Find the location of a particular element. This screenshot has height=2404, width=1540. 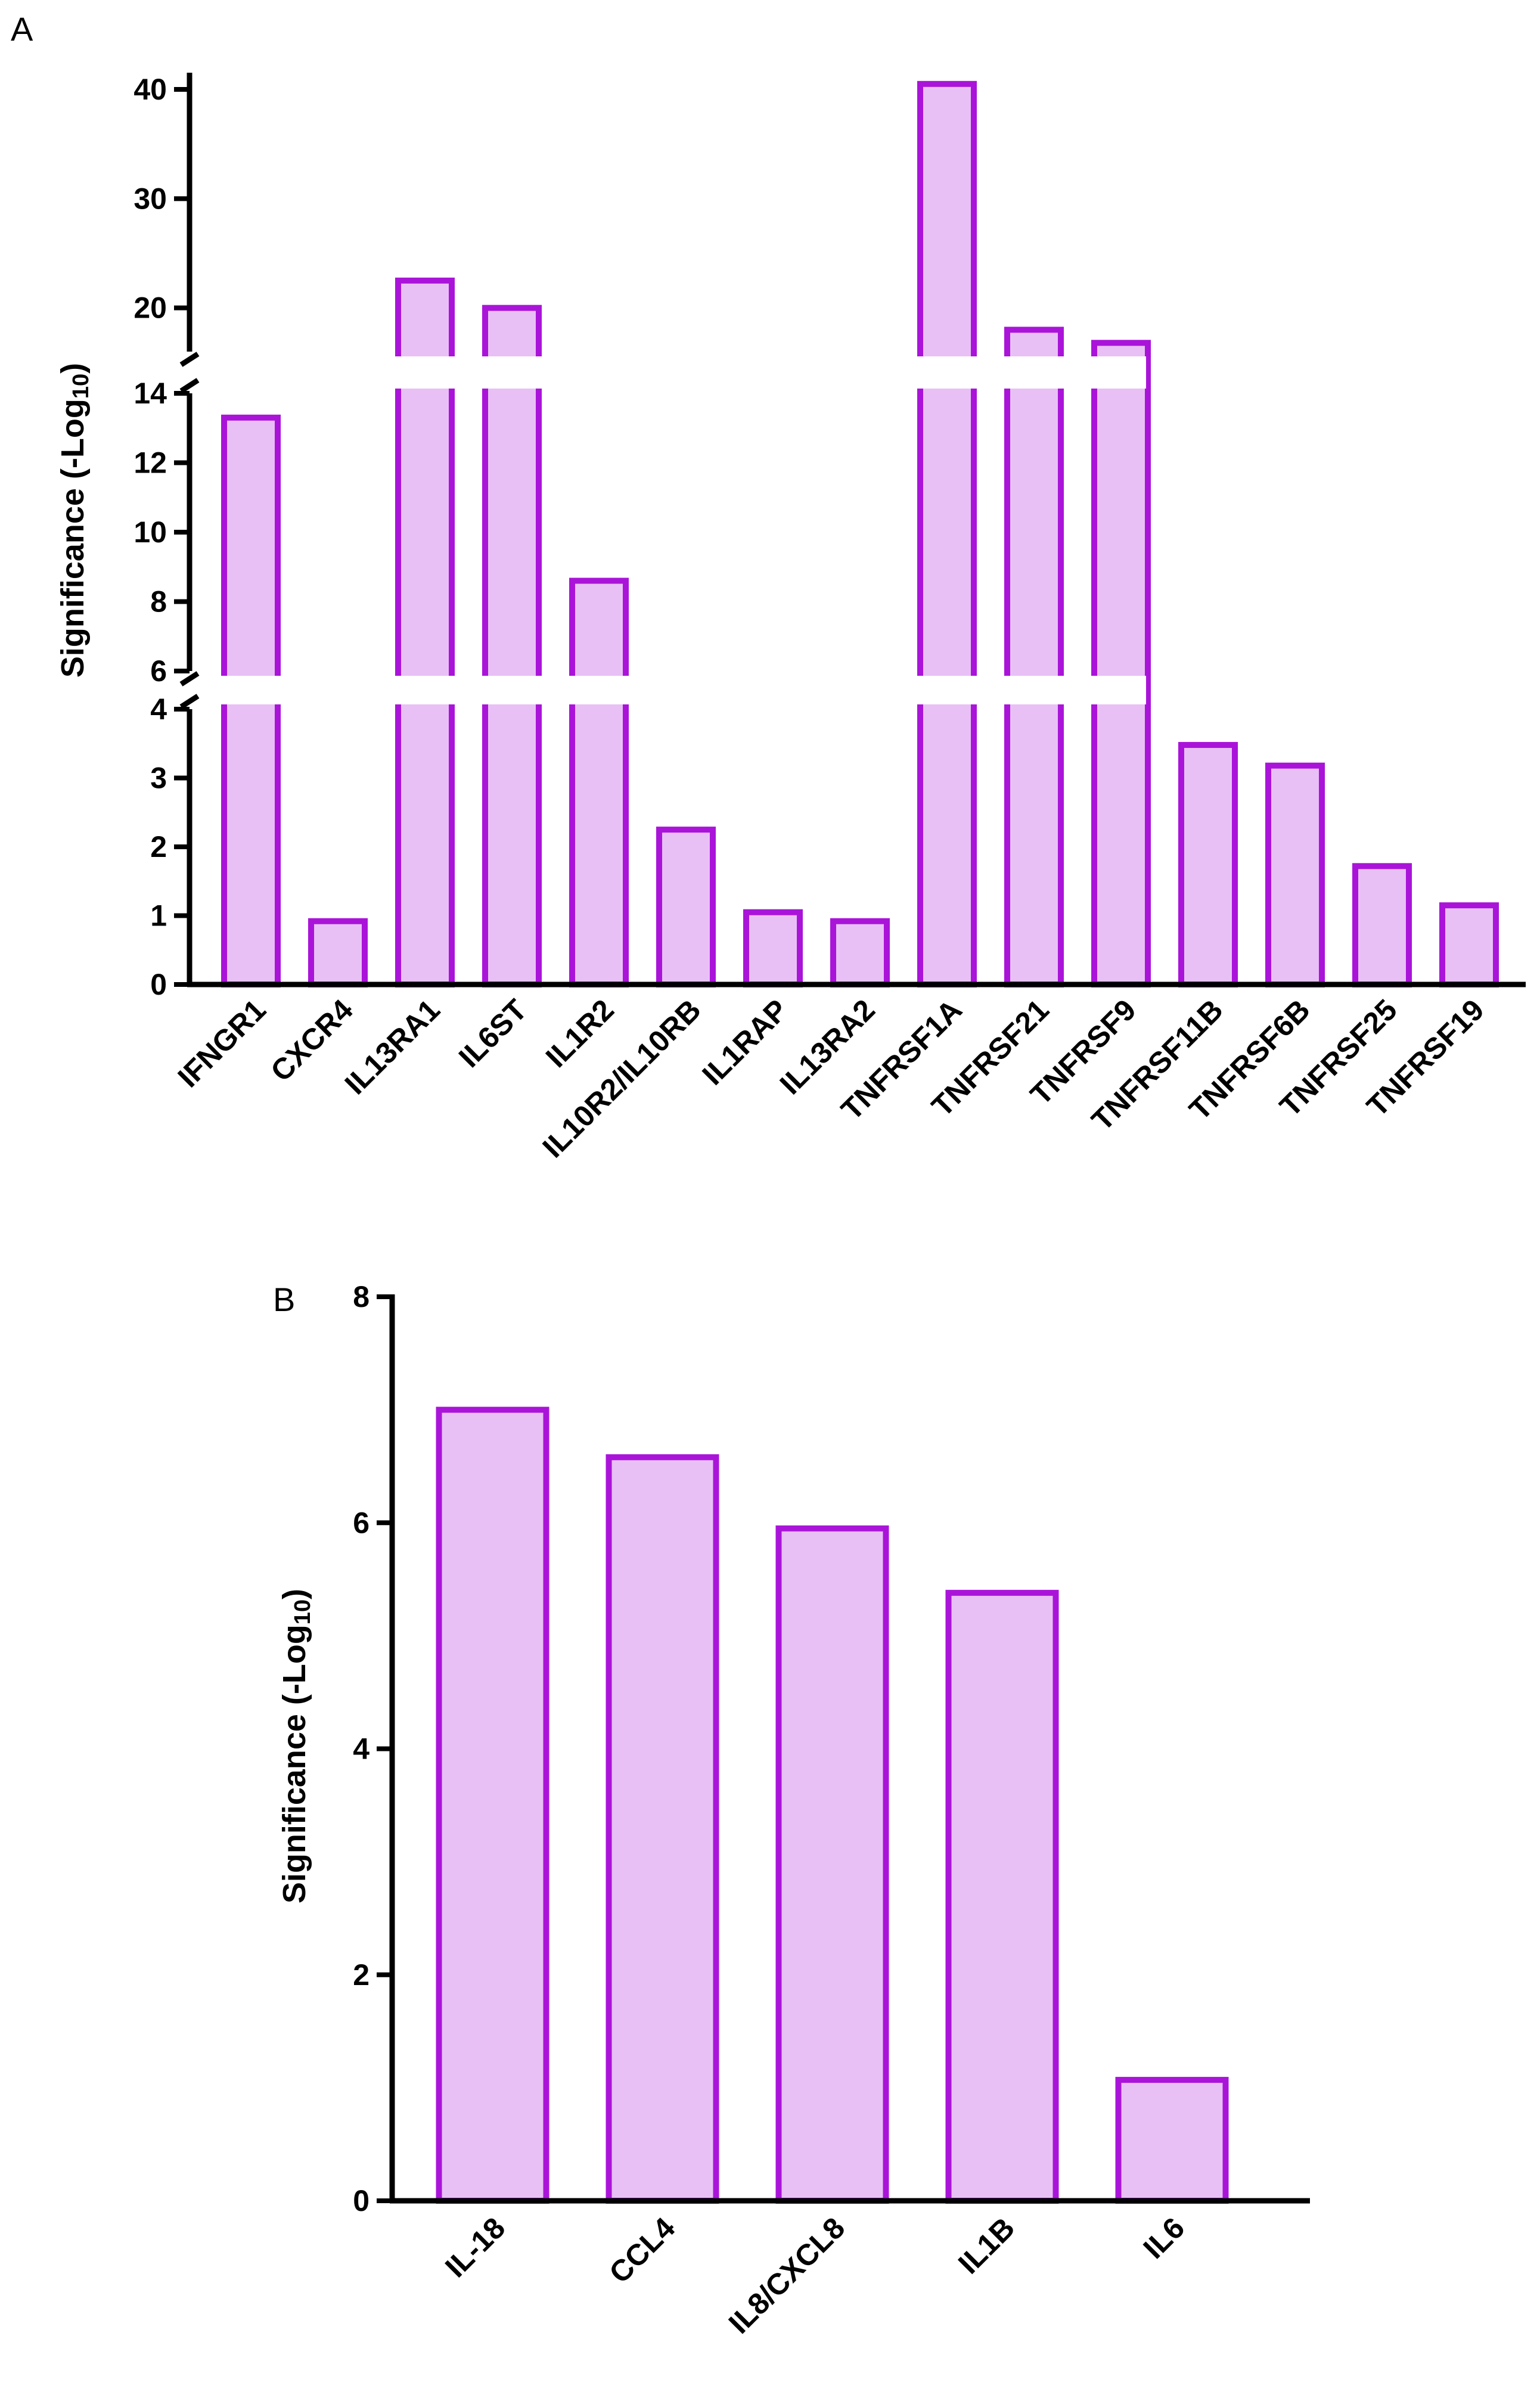

bar-il8-cxcl8 is located at coordinates (832, 1864).